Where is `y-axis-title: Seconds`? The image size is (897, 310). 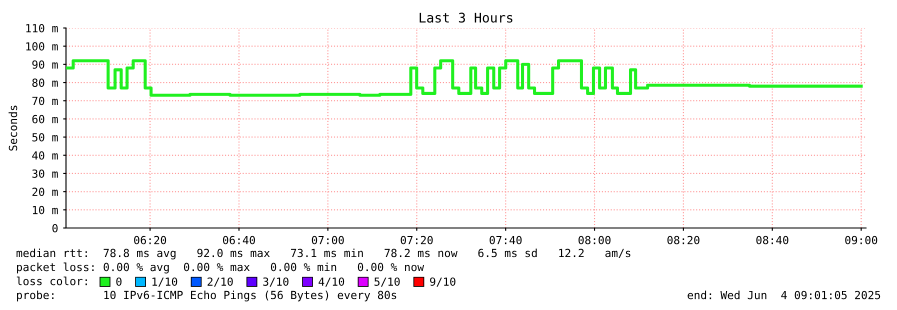 y-axis-title: Seconds is located at coordinates (13, 128).